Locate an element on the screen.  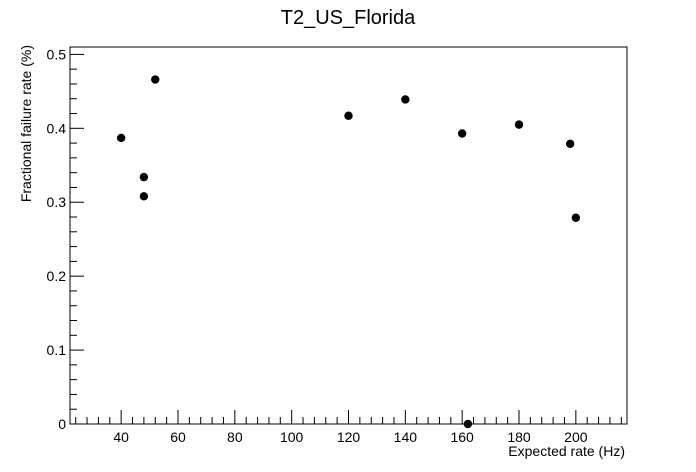
x-tick-label: 60 is located at coordinates (178, 437).